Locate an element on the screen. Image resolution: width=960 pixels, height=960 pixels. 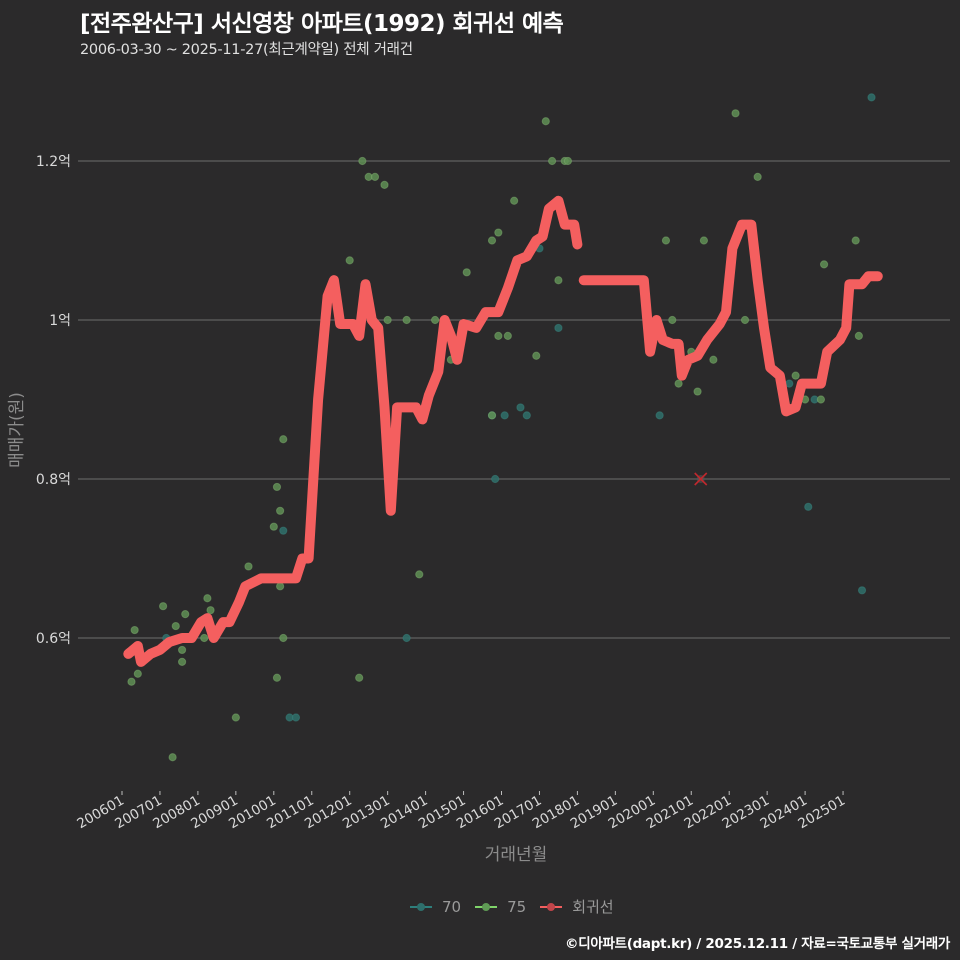
chart-title: [전주완산구] 서신영창 아파트(1992) 회귀선 예측 is located at coordinates (322, 24).